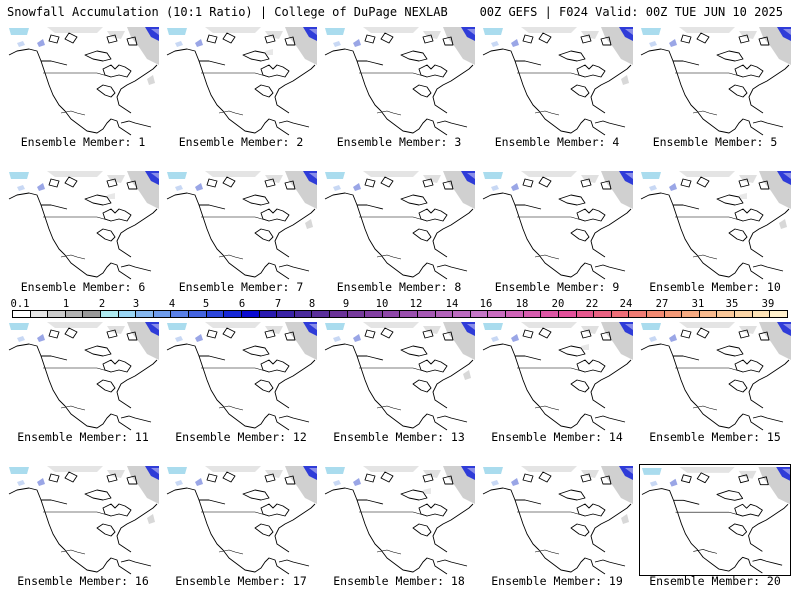 The height and width of the screenshot is (600, 800). Describe the element at coordinates (382, 304) in the screenshot. I see `colorbar-label: 10` at that location.